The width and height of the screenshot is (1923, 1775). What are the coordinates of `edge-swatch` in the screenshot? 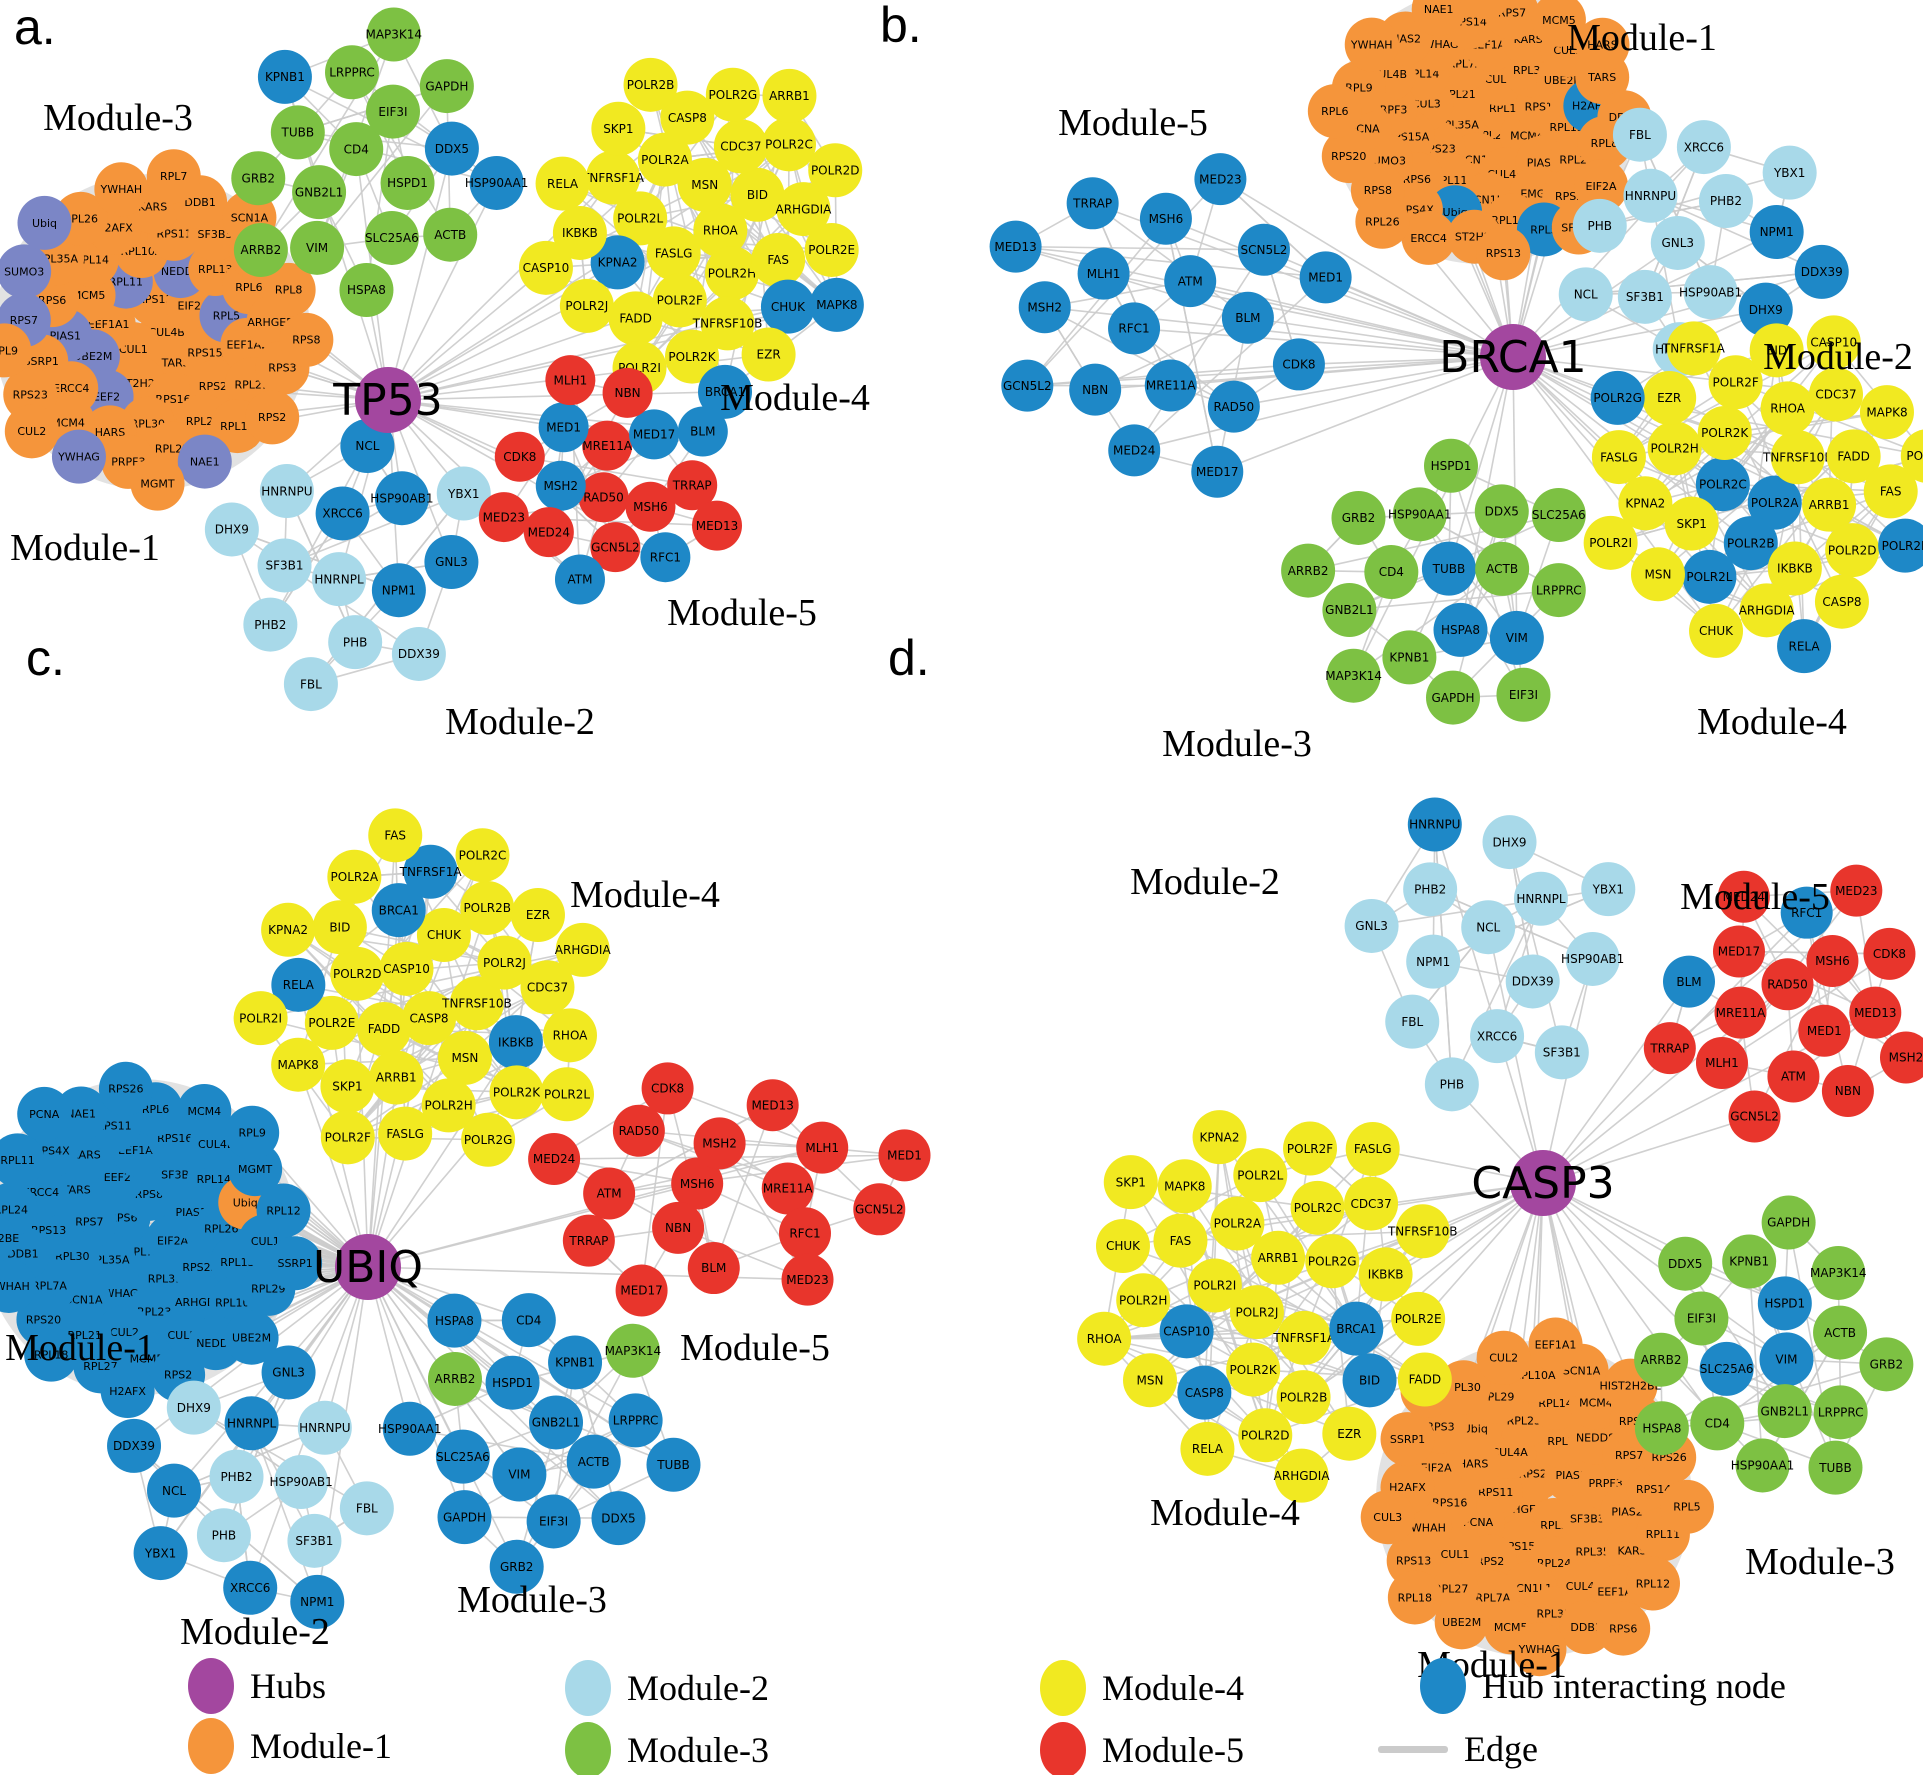 It's located at (1413, 1749).